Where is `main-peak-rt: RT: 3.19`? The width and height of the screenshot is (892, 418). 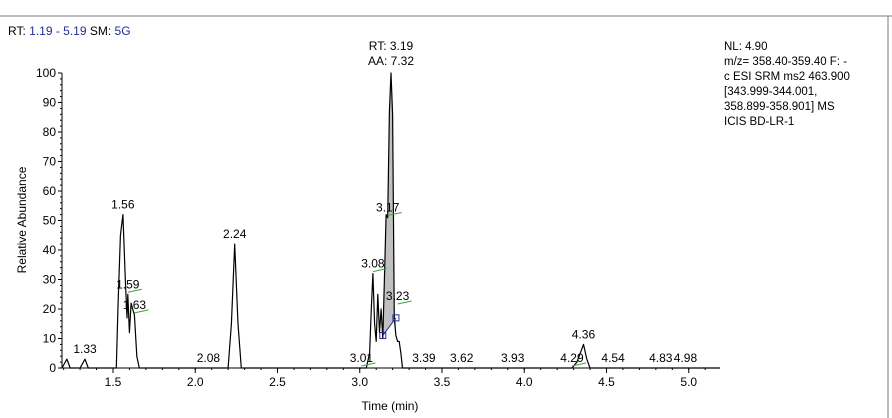
main-peak-rt: RT: 3.19 is located at coordinates (391, 46).